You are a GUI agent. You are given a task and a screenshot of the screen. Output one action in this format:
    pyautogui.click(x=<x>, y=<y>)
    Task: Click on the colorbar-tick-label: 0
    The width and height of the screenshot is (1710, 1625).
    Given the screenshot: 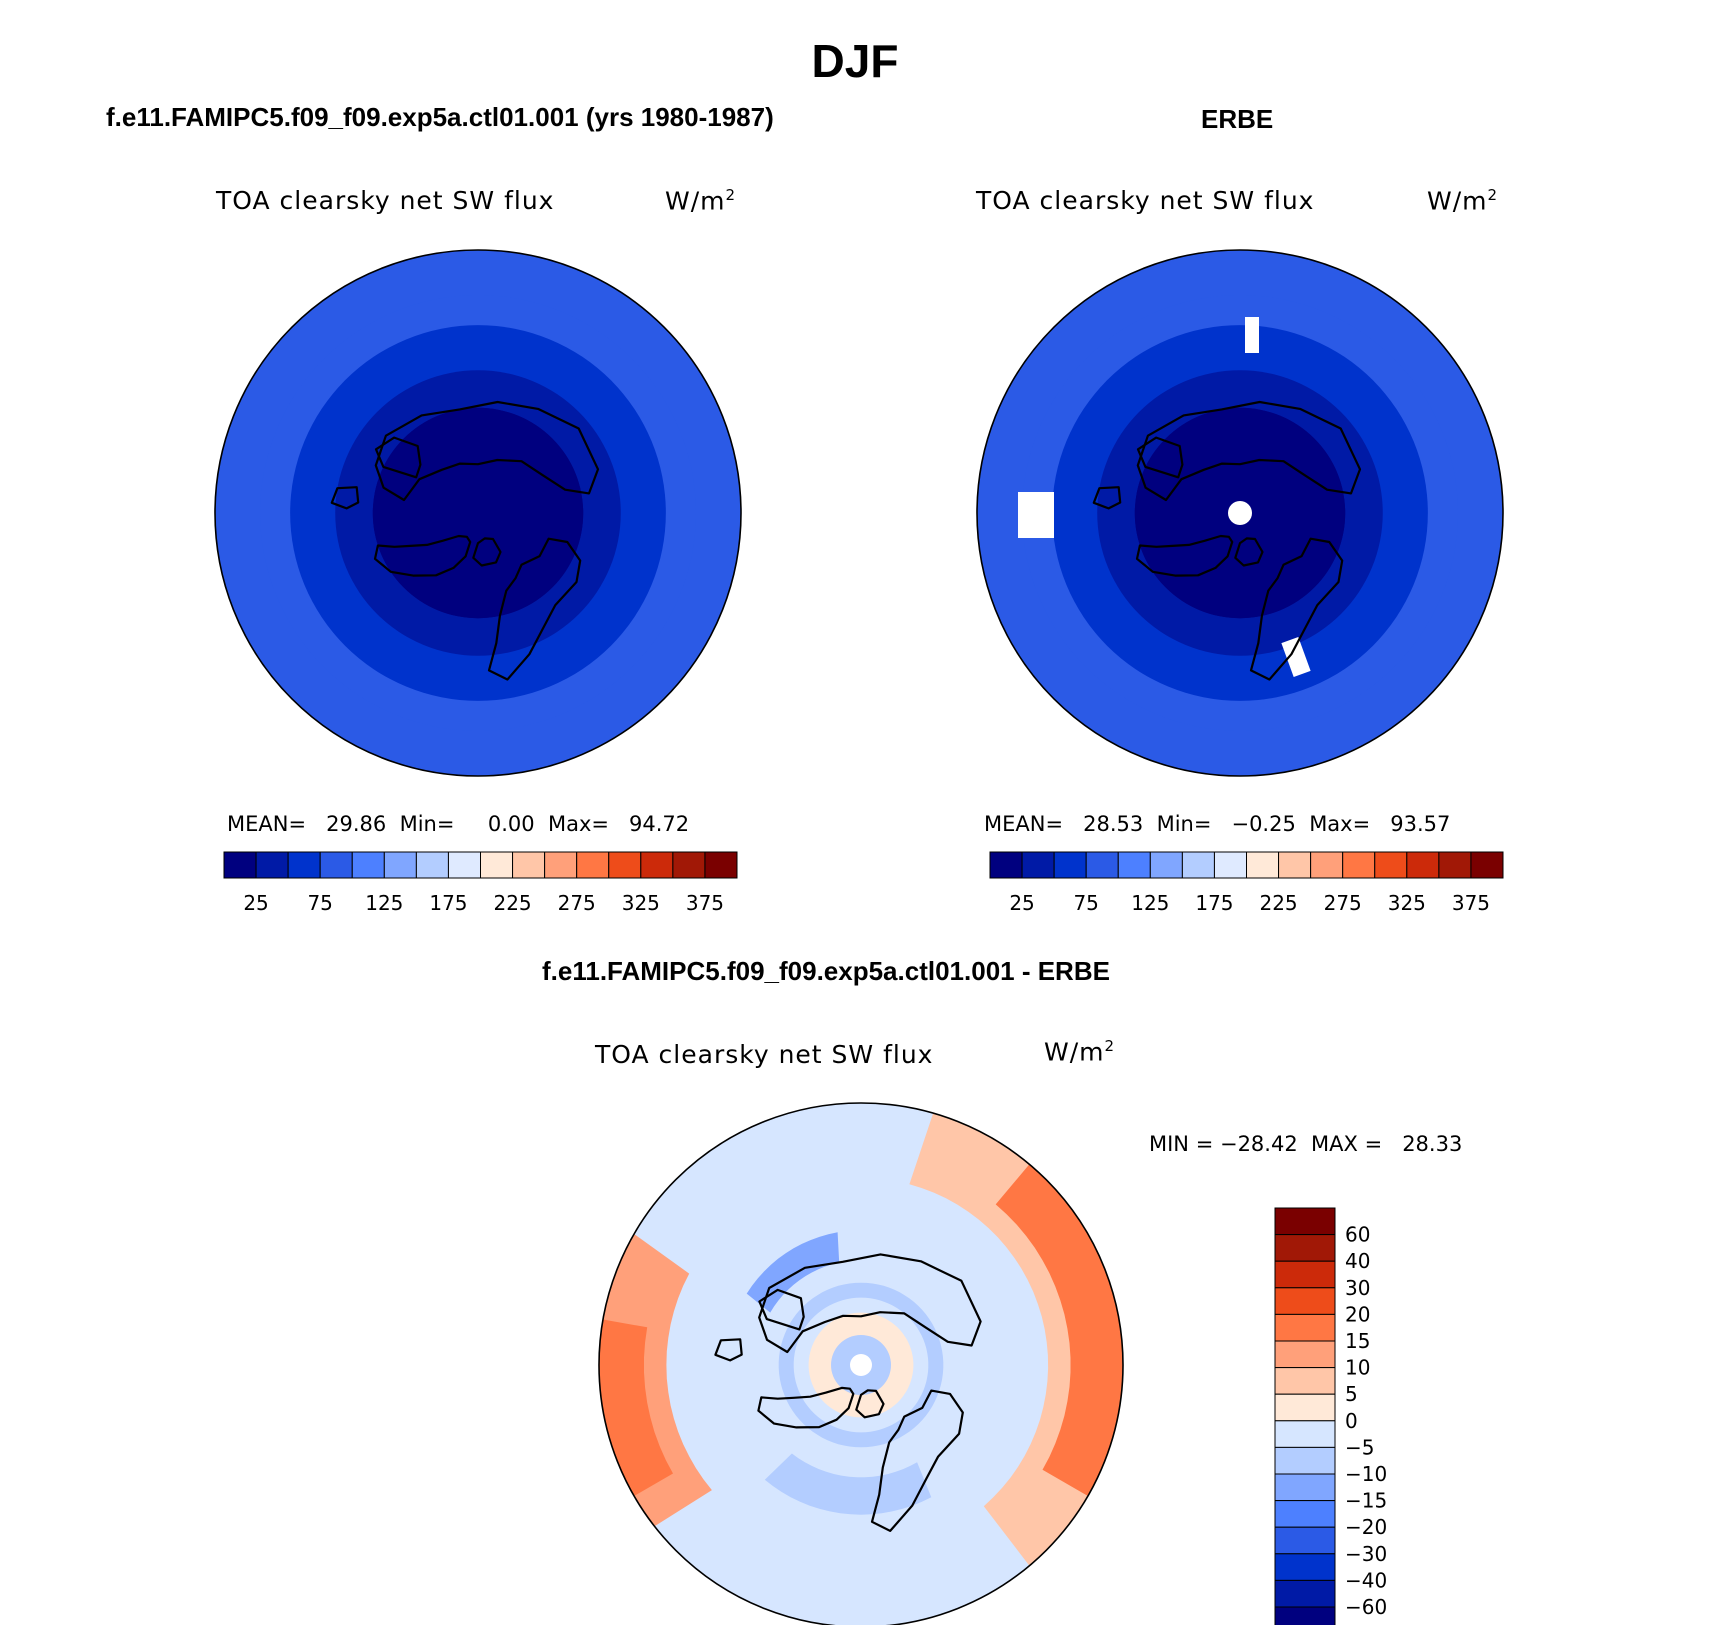 What is the action you would take?
    pyautogui.click(x=1351, y=1421)
    